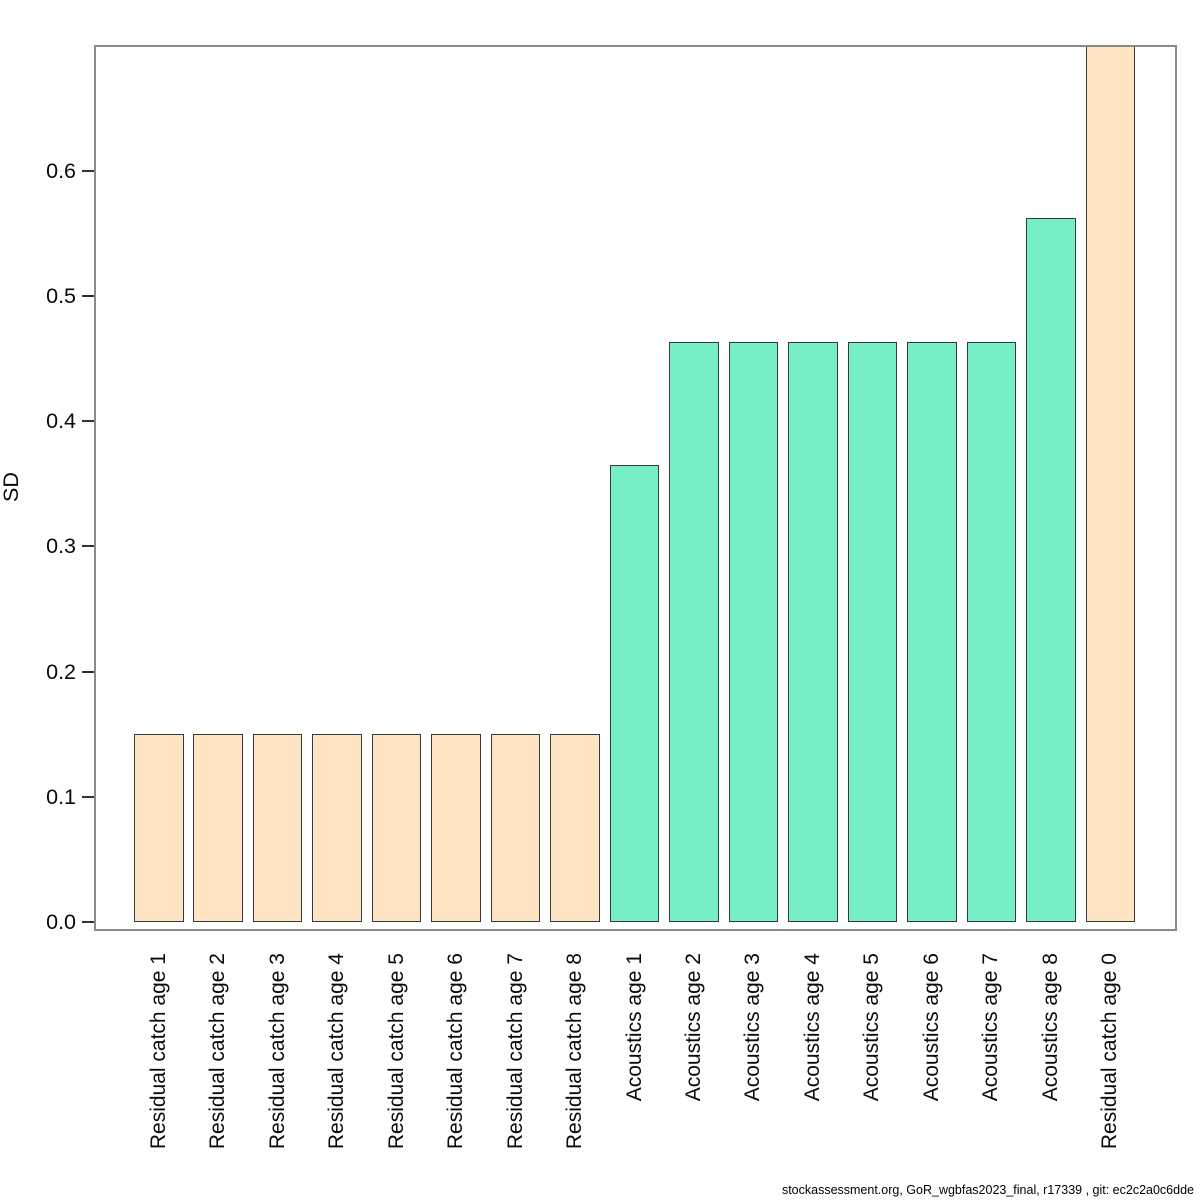 Image resolution: width=1200 pixels, height=1200 pixels. What do you see at coordinates (812, 1027) in the screenshot?
I see `x-axis-label-acoustics-age-4: Acoustics age 4` at bounding box center [812, 1027].